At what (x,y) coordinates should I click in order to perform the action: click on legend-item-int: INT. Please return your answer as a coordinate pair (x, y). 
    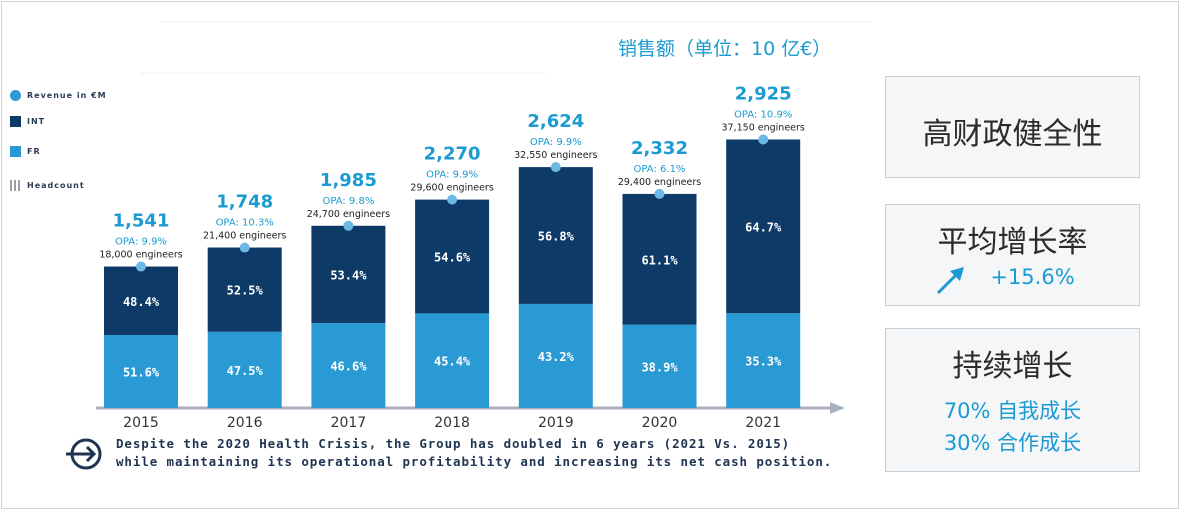
    Looking at the image, I should click on (27, 121).